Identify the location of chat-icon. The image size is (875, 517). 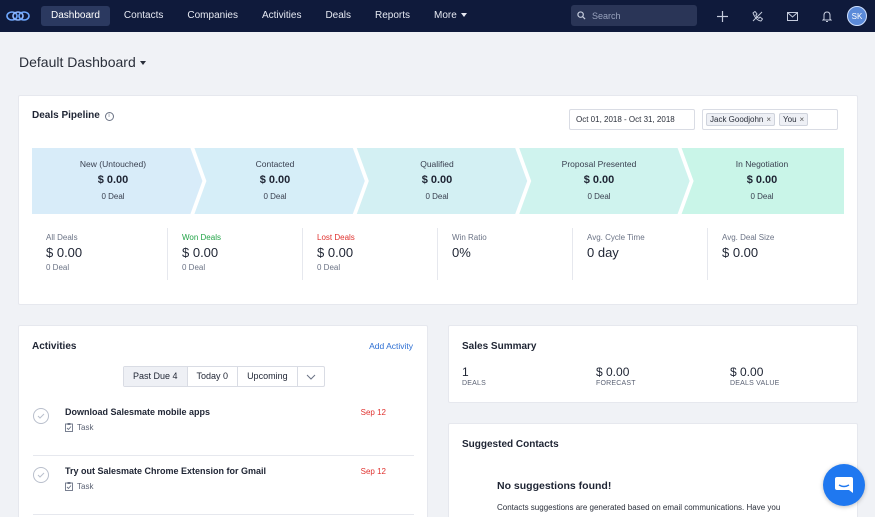
(844, 485).